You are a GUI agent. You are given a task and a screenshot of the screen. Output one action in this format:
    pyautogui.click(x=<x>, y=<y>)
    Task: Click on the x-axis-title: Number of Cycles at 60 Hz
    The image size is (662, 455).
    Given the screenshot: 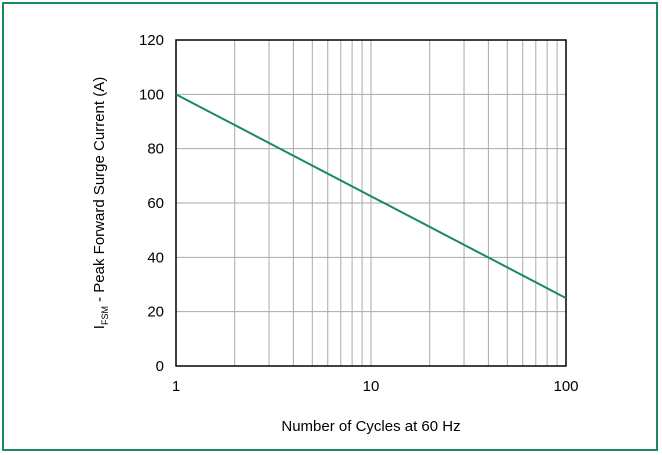 What is the action you would take?
    pyautogui.click(x=370, y=426)
    